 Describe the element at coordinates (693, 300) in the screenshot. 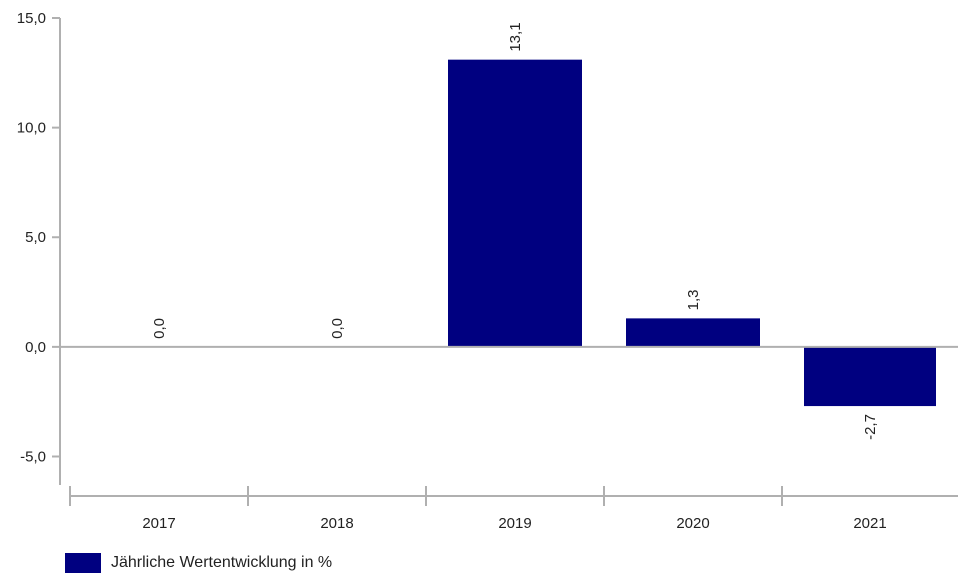

I see `data-label: 1,3` at that location.